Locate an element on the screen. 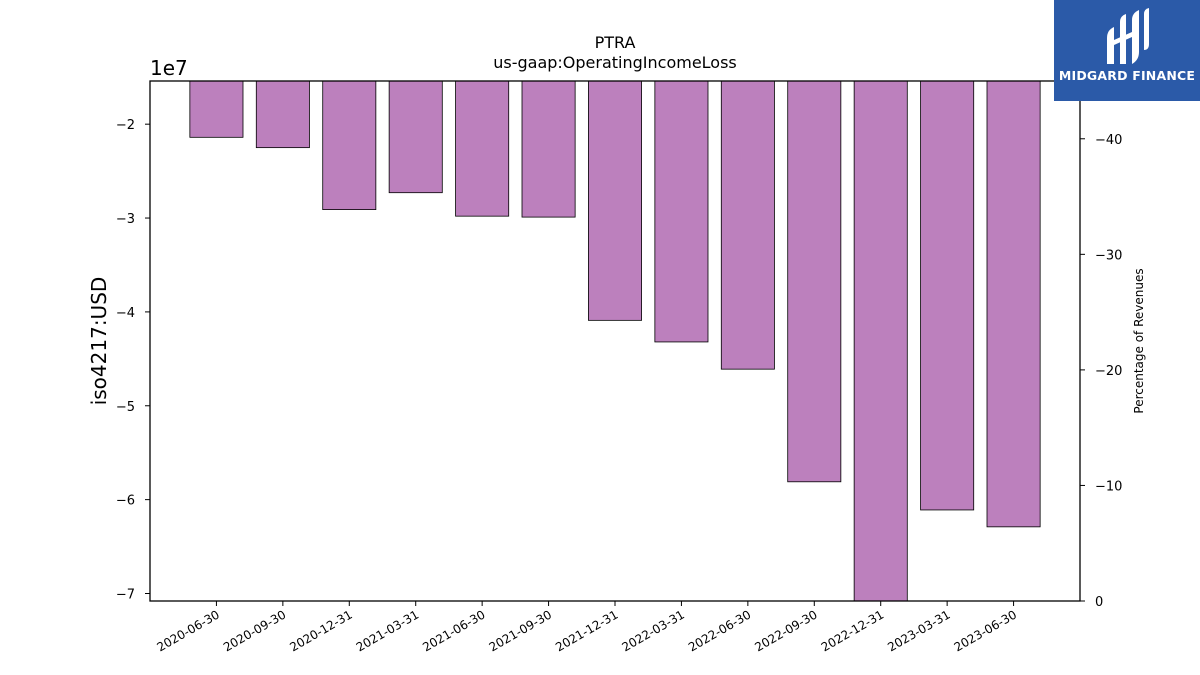 The width and height of the screenshot is (1200, 675). y2-tick-label: −10 is located at coordinates (1108, 486).